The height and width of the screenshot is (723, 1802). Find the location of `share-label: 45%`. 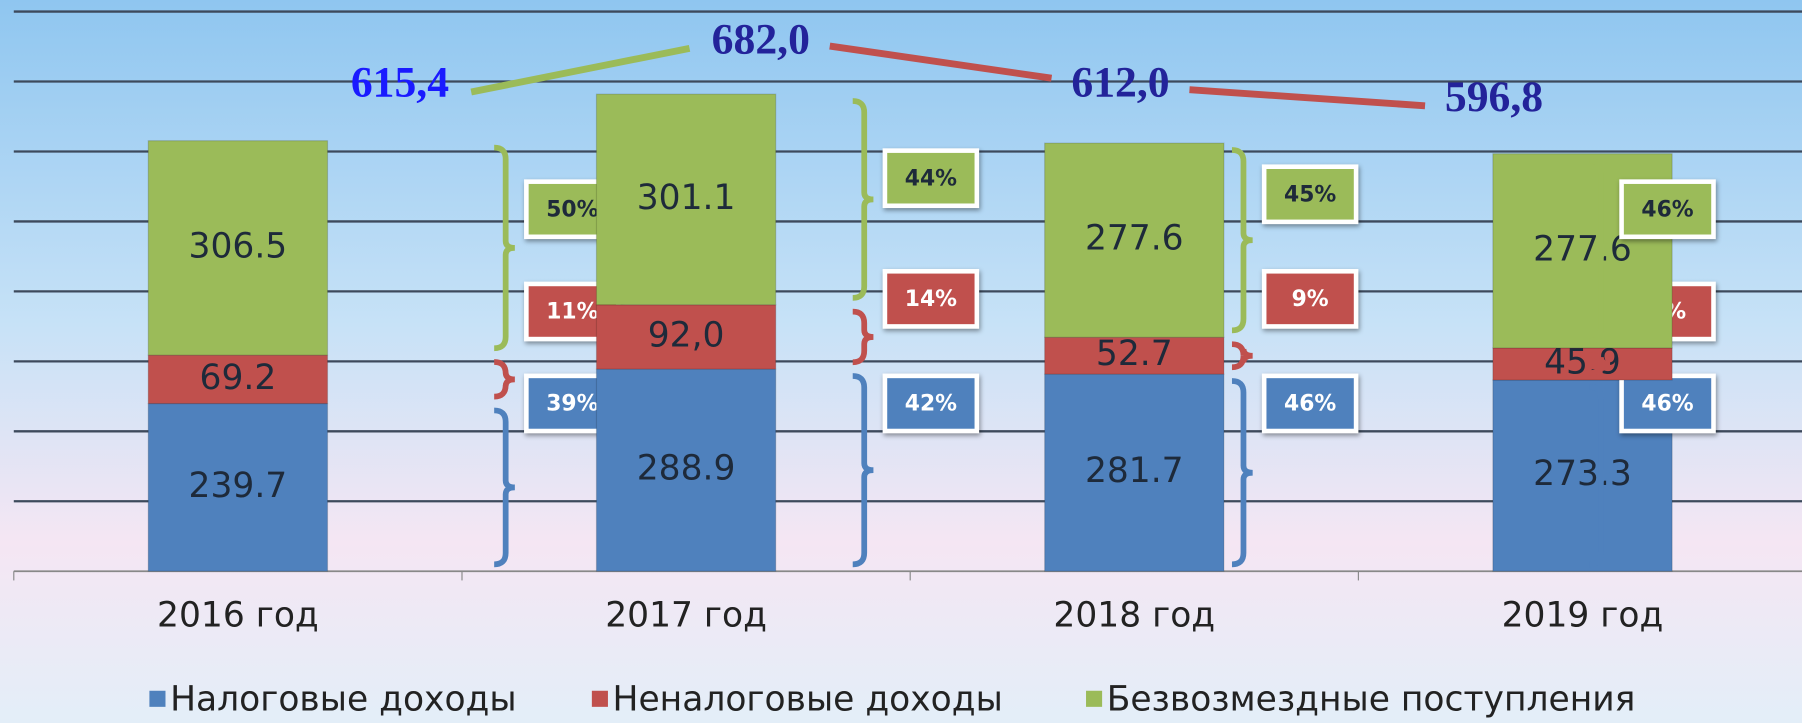

share-label: 45% is located at coordinates (1310, 194).